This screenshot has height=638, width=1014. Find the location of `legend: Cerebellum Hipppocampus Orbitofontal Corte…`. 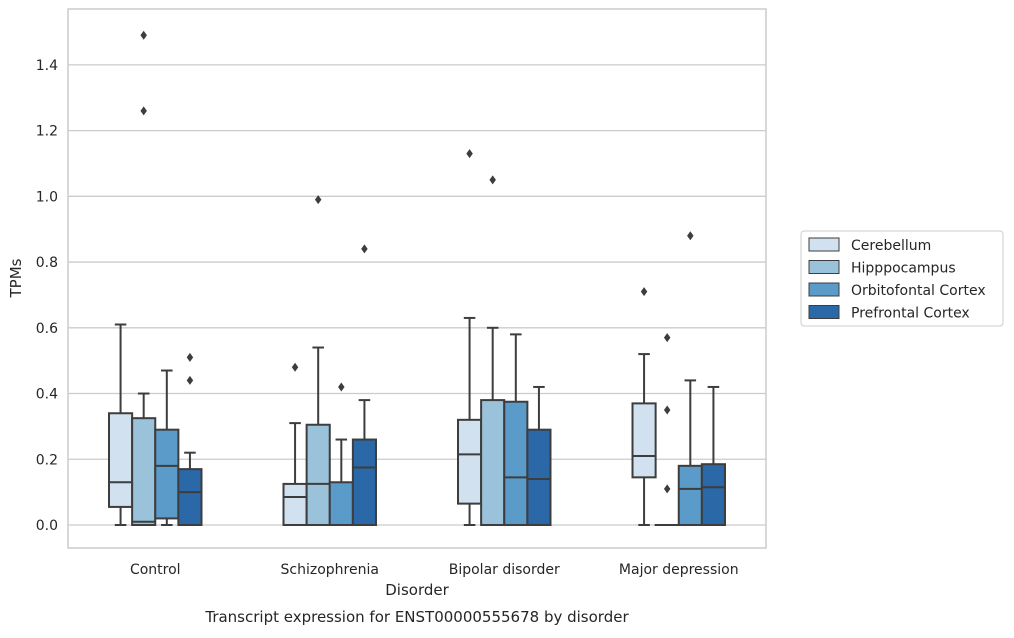

legend: Cerebellum Hipppocampus Orbitofontal Corte… is located at coordinates (902, 278).